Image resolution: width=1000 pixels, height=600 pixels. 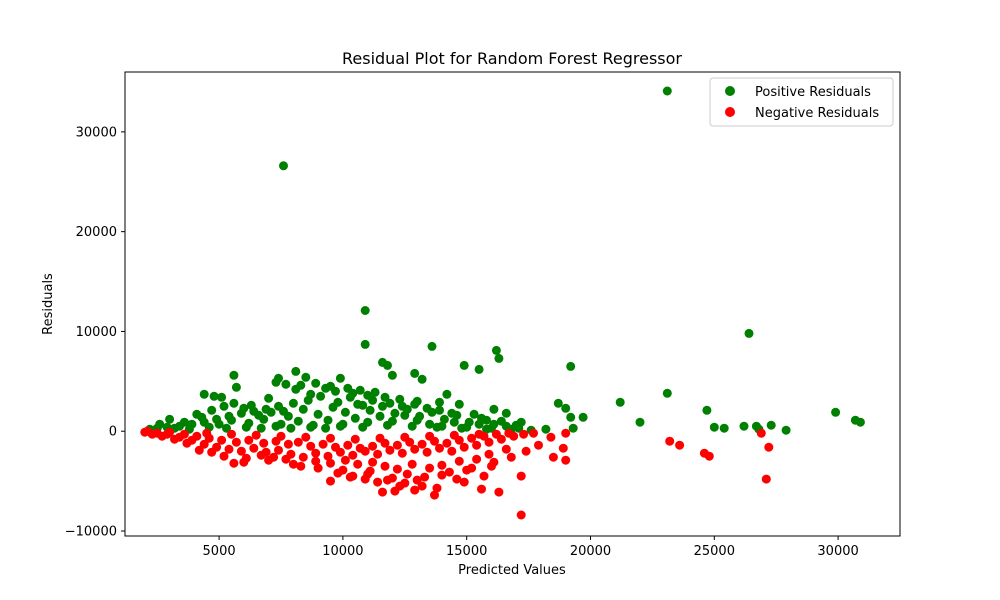 What do you see at coordinates (817, 113) in the screenshot?
I see `legend-label-negative: Negative Residuals` at bounding box center [817, 113].